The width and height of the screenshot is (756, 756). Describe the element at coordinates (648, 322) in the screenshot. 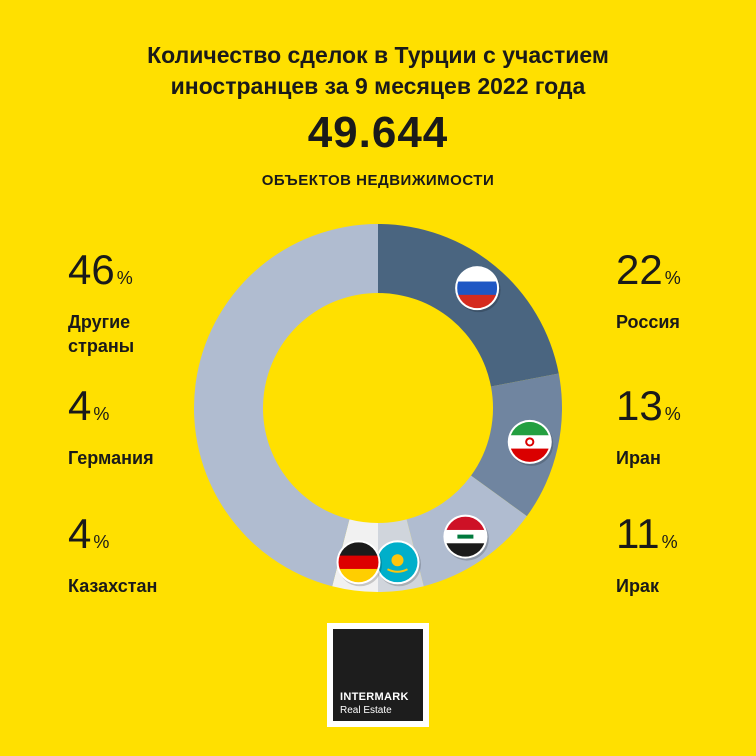

I see `legend-label-russia: Россия` at that location.